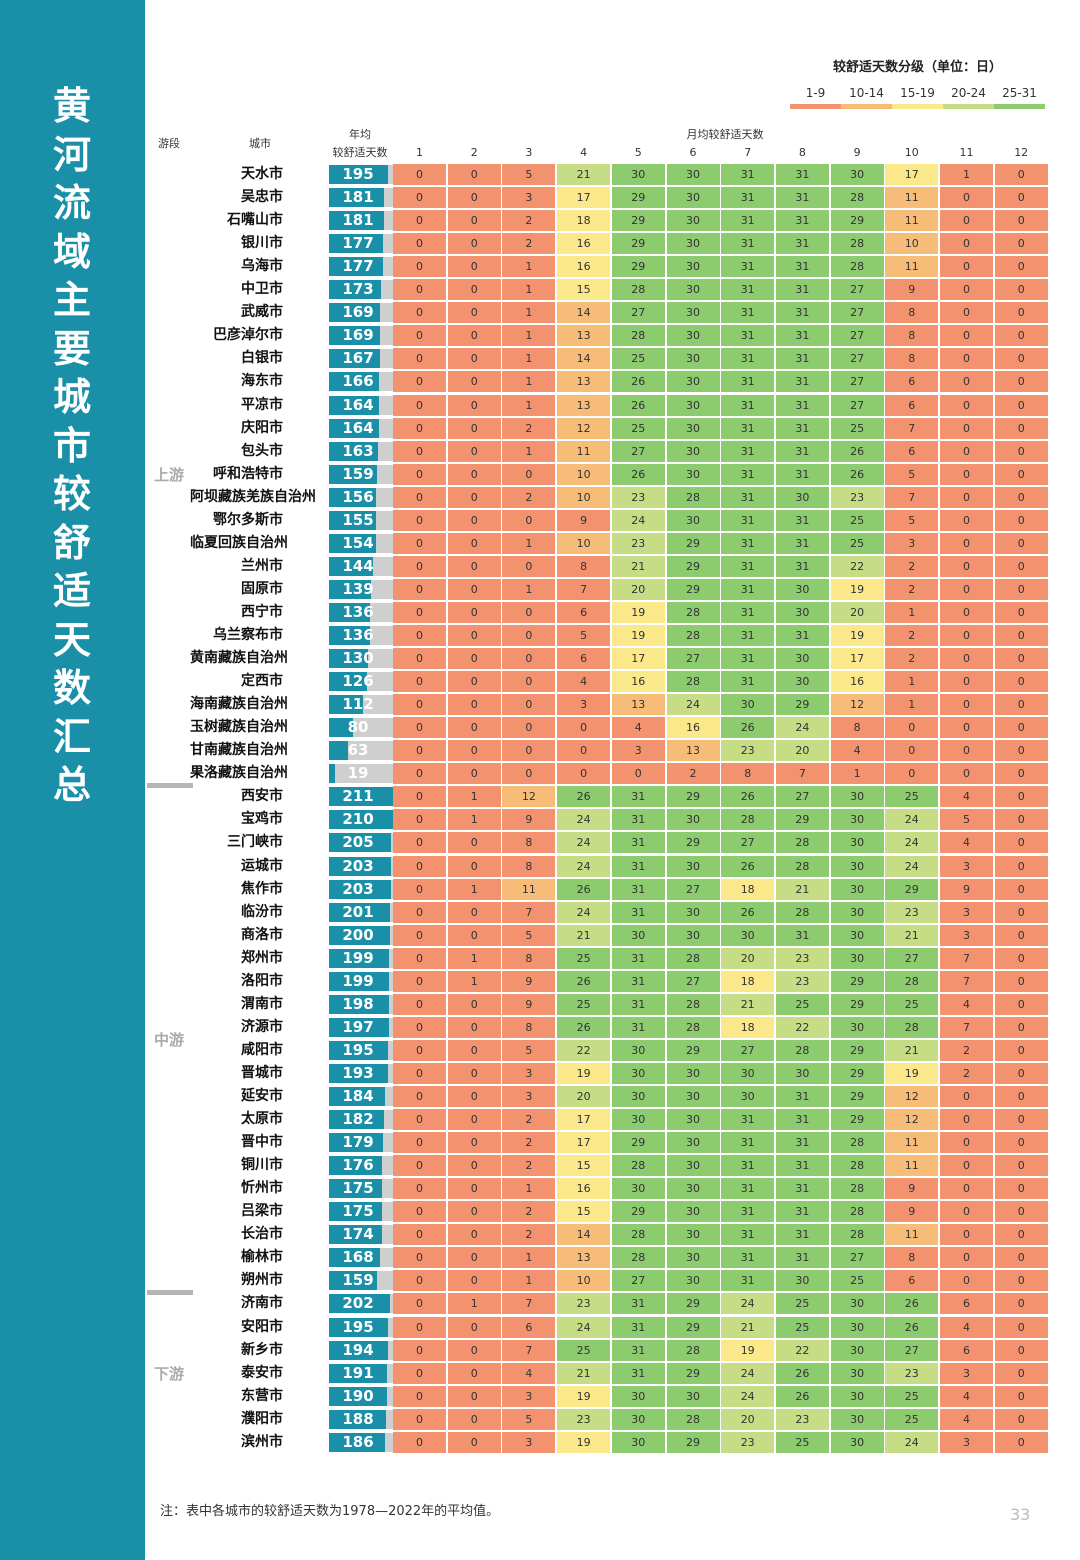  I want to click on month-cell: 21, so click(912, 1050).